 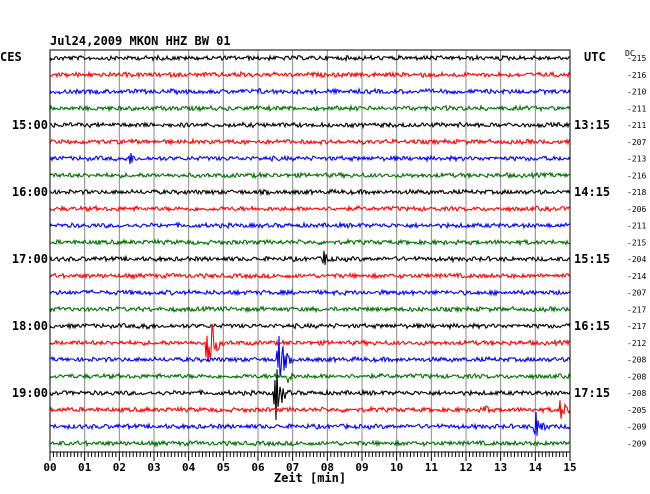 I want to click on x-tick-label: 11, so click(x=432, y=467).